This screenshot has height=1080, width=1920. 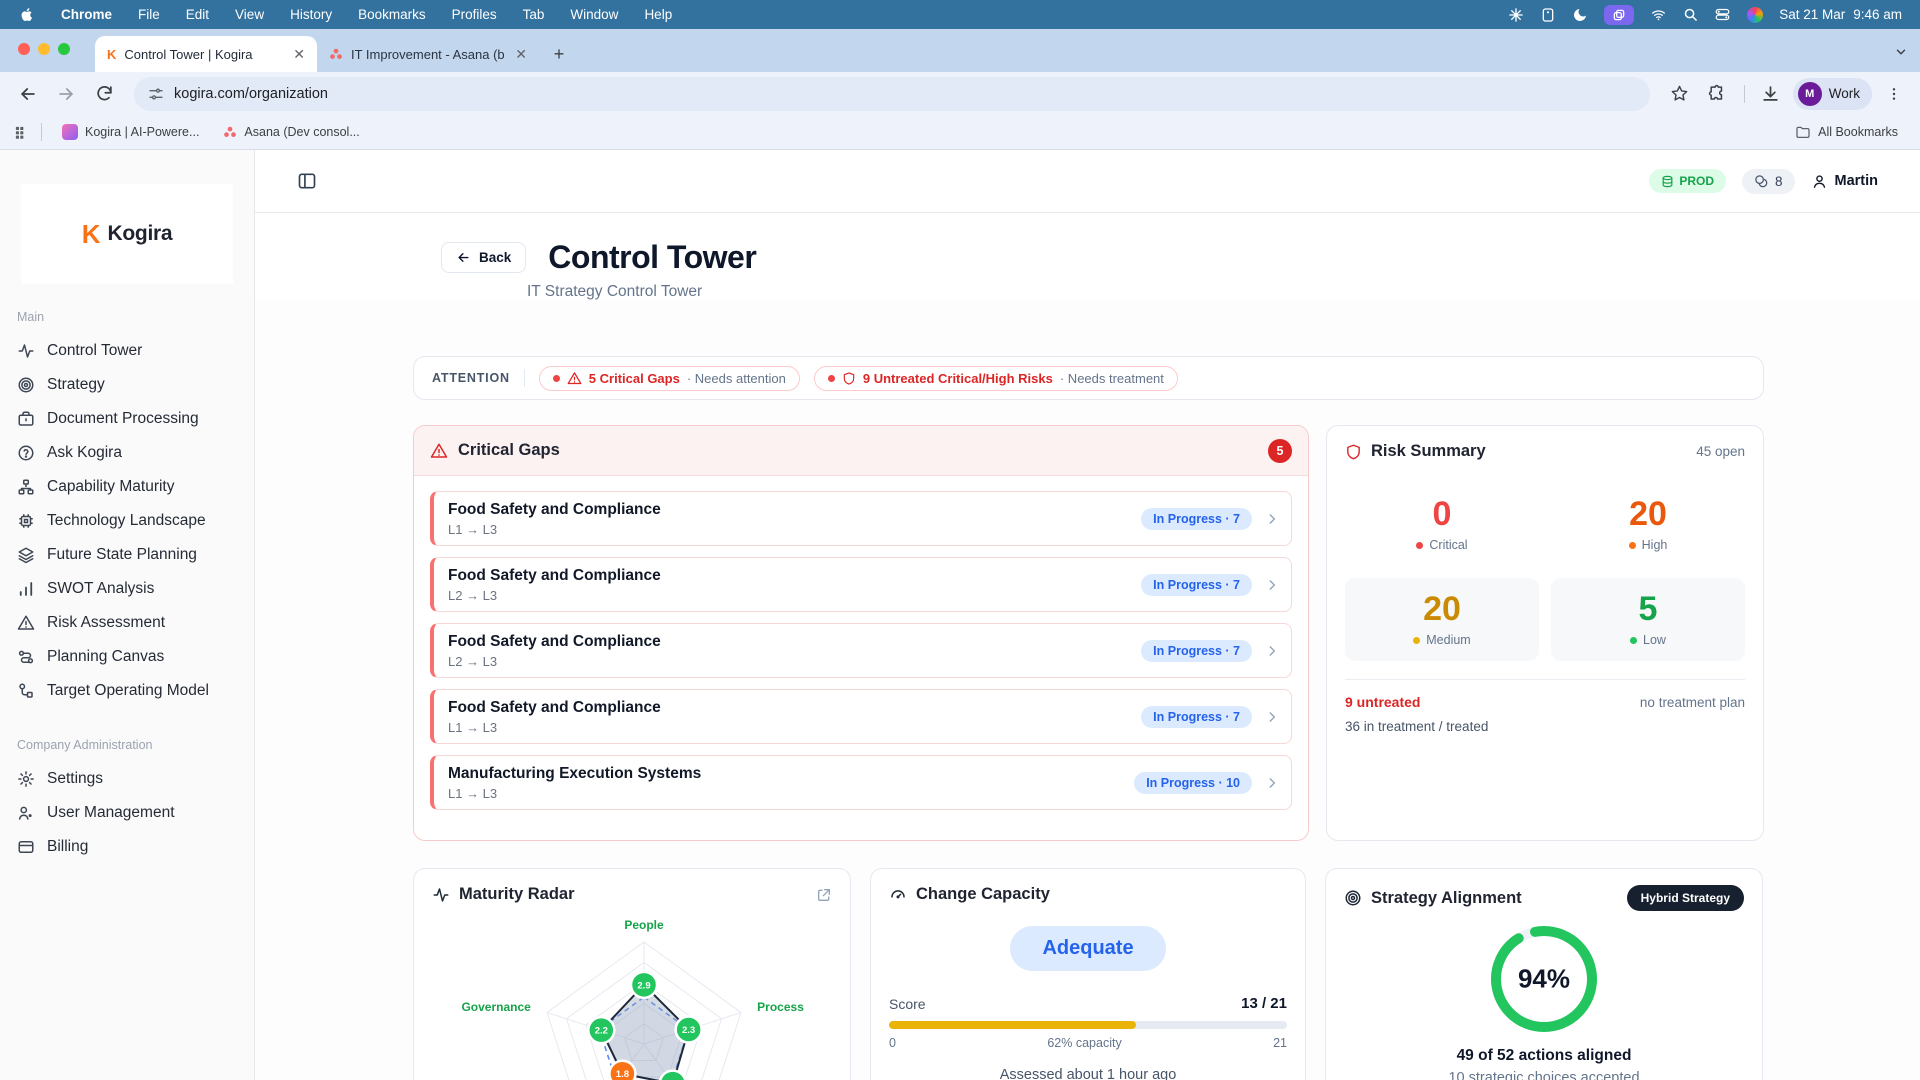 What do you see at coordinates (892, 93) in the screenshot?
I see `address-bar: kogira.com/organization` at bounding box center [892, 93].